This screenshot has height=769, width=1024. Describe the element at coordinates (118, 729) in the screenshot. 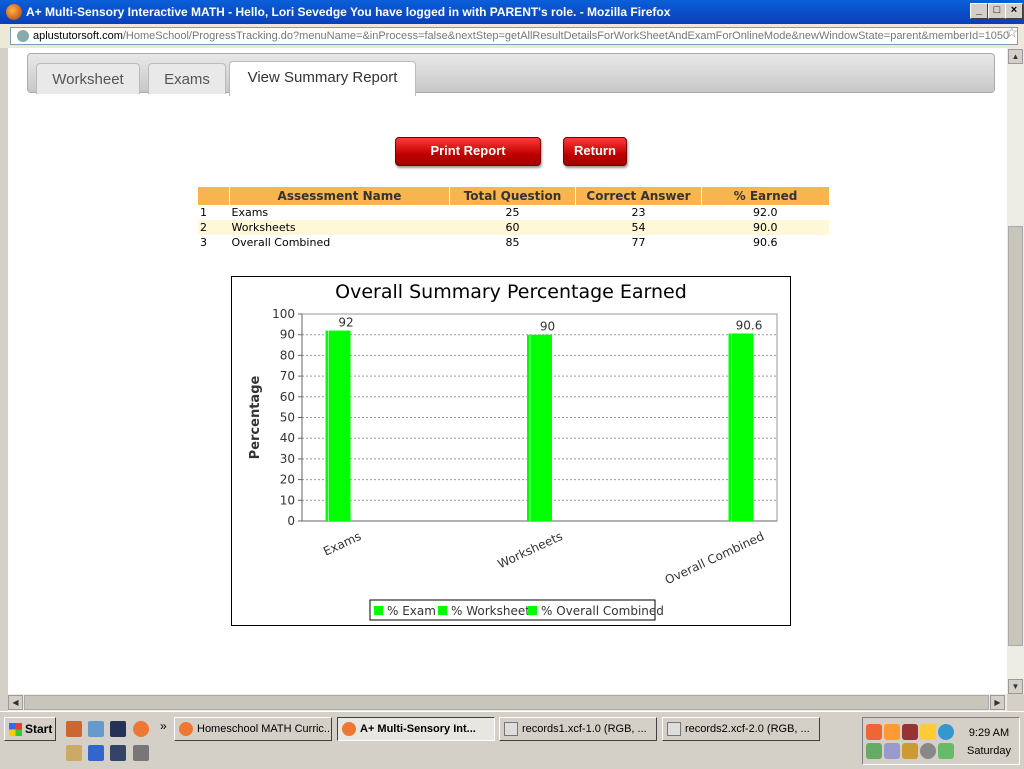

I see `quicklaunch-l-icon` at that location.